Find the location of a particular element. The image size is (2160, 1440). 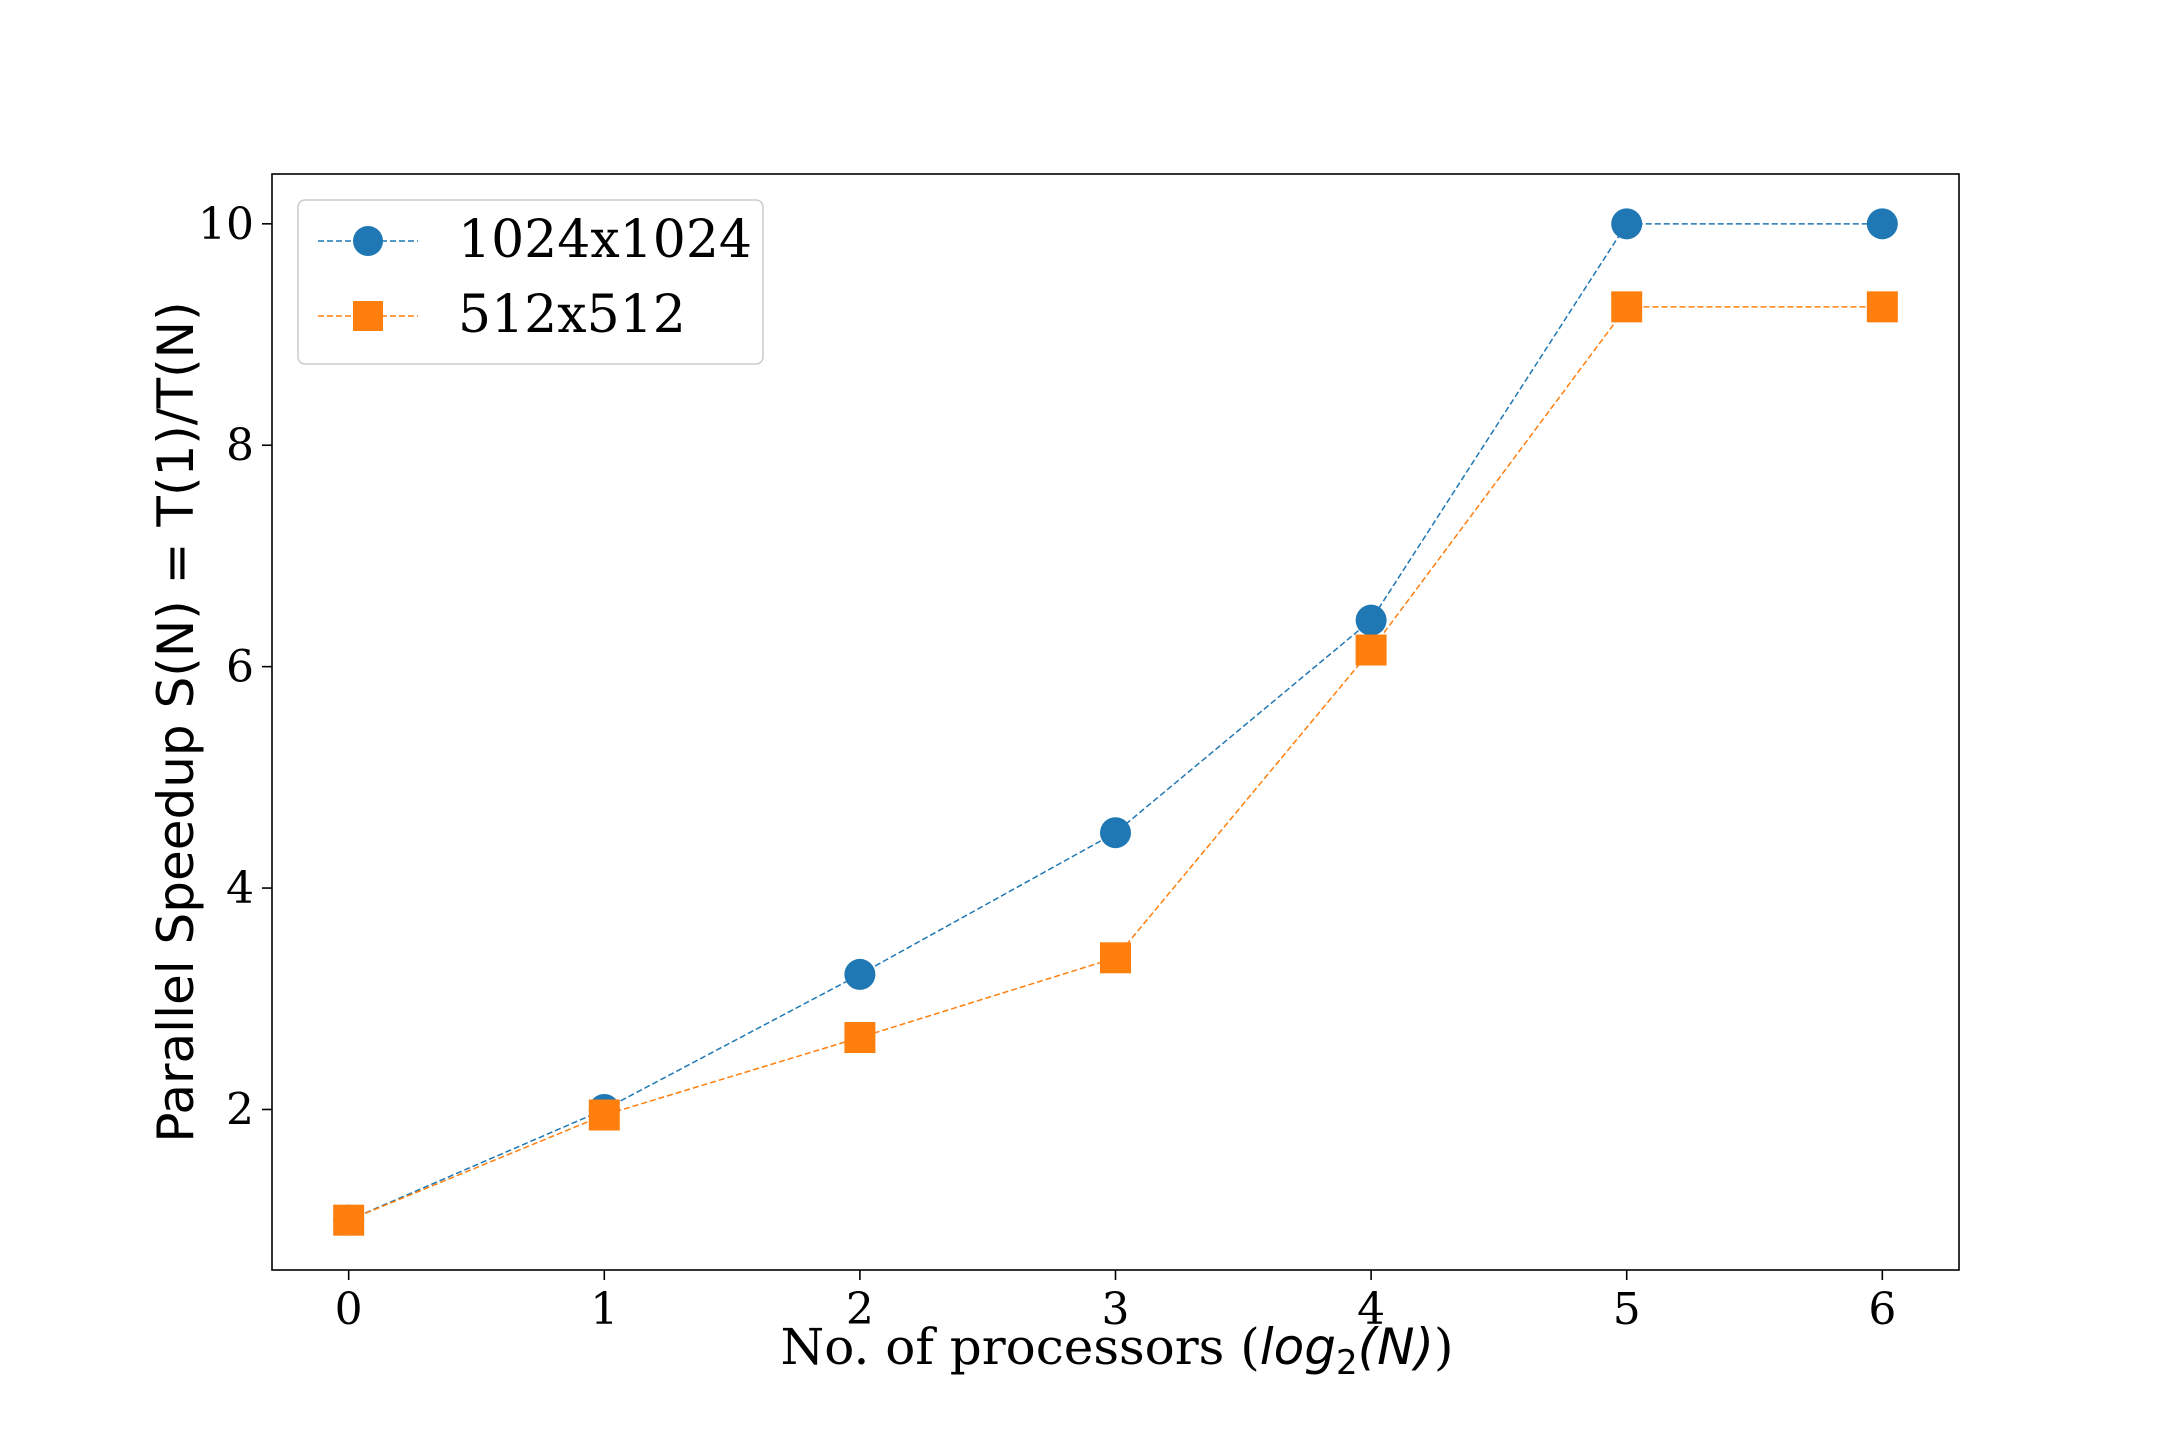

y-axis-label: Parallel Speedup S(N) = T(1)/T(N) is located at coordinates (176, 721).